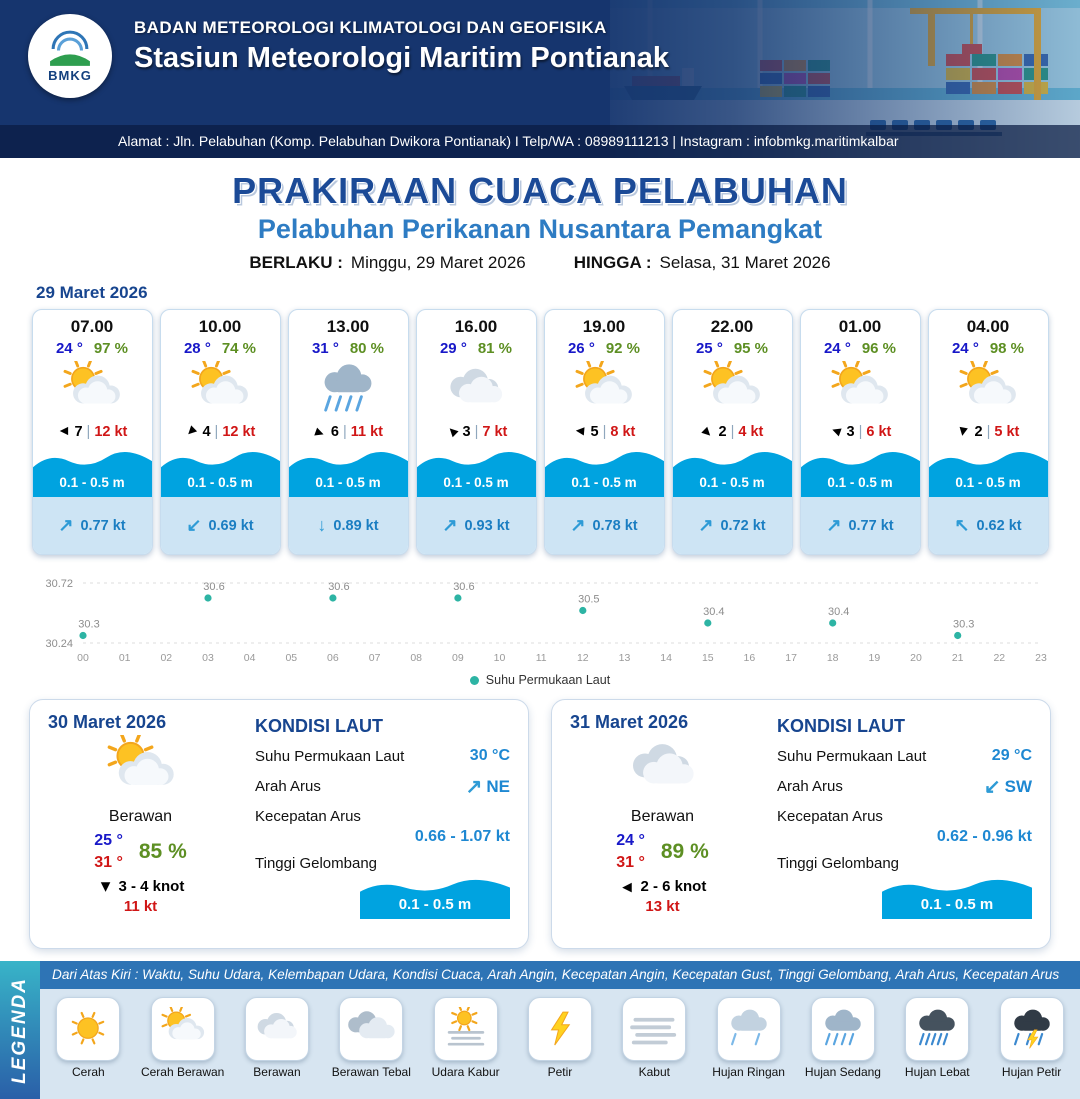 The width and height of the screenshot is (1080, 1099). What do you see at coordinates (500, 658) in the screenshot?
I see `svg-text: 10` at bounding box center [500, 658].